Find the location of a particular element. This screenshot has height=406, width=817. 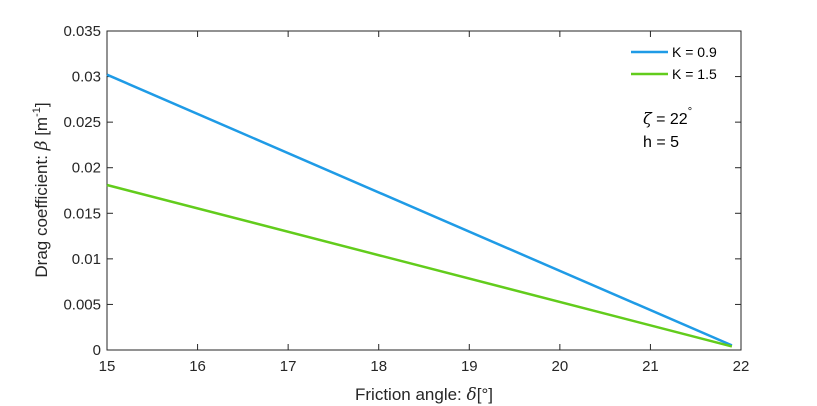

y-axis-label: Drag coefficient: β [m-1] is located at coordinates (41, 189).